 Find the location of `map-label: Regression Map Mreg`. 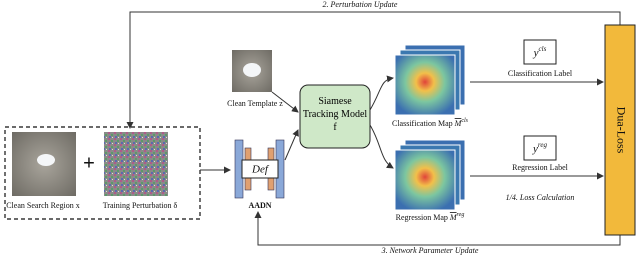

map-label: Regression Map Mreg is located at coordinates (430, 216).